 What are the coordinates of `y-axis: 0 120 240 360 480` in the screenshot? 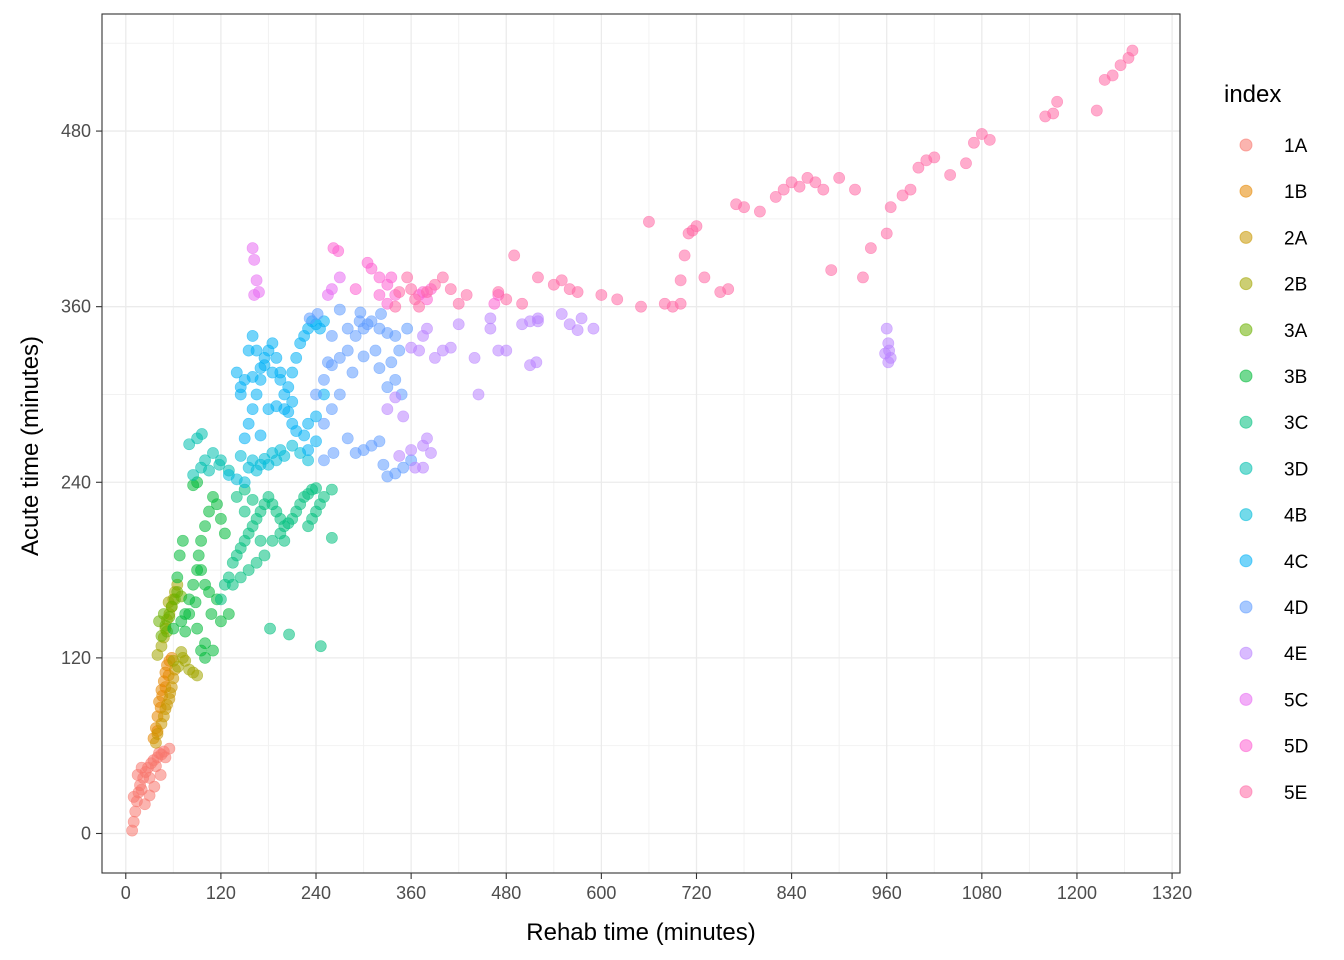 It's located at (81, 482).